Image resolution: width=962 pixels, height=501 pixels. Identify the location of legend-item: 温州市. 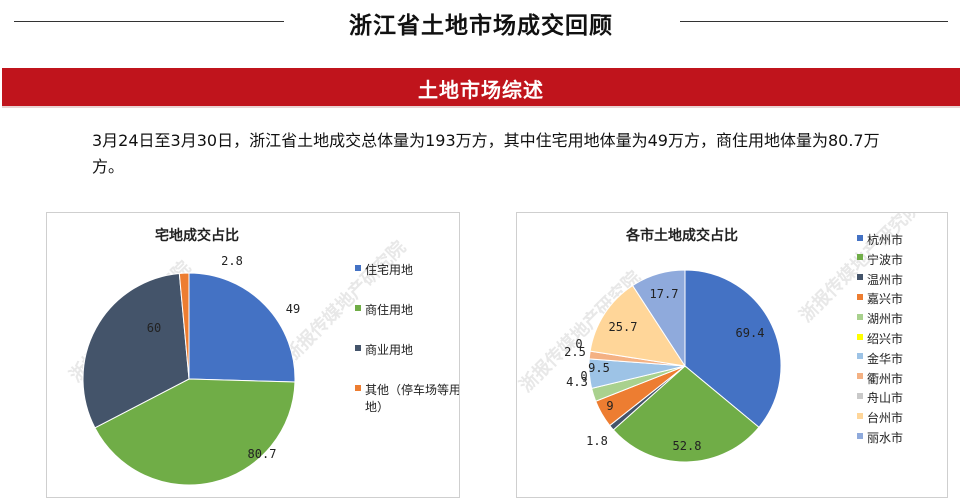
(902, 279).